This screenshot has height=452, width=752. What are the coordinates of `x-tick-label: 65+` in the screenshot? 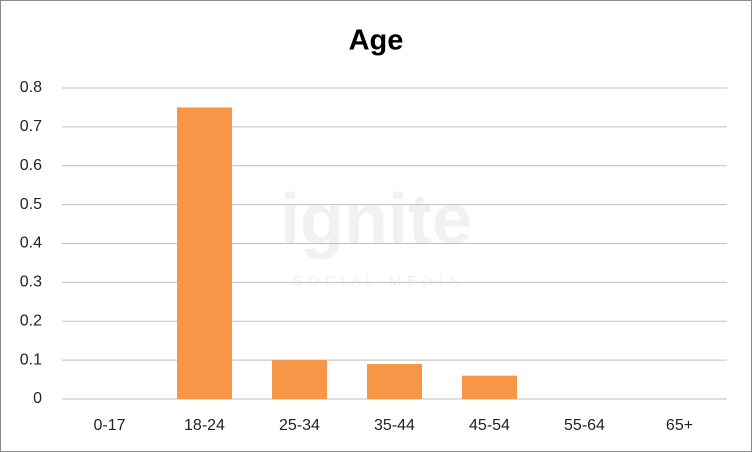 It's located at (679, 425).